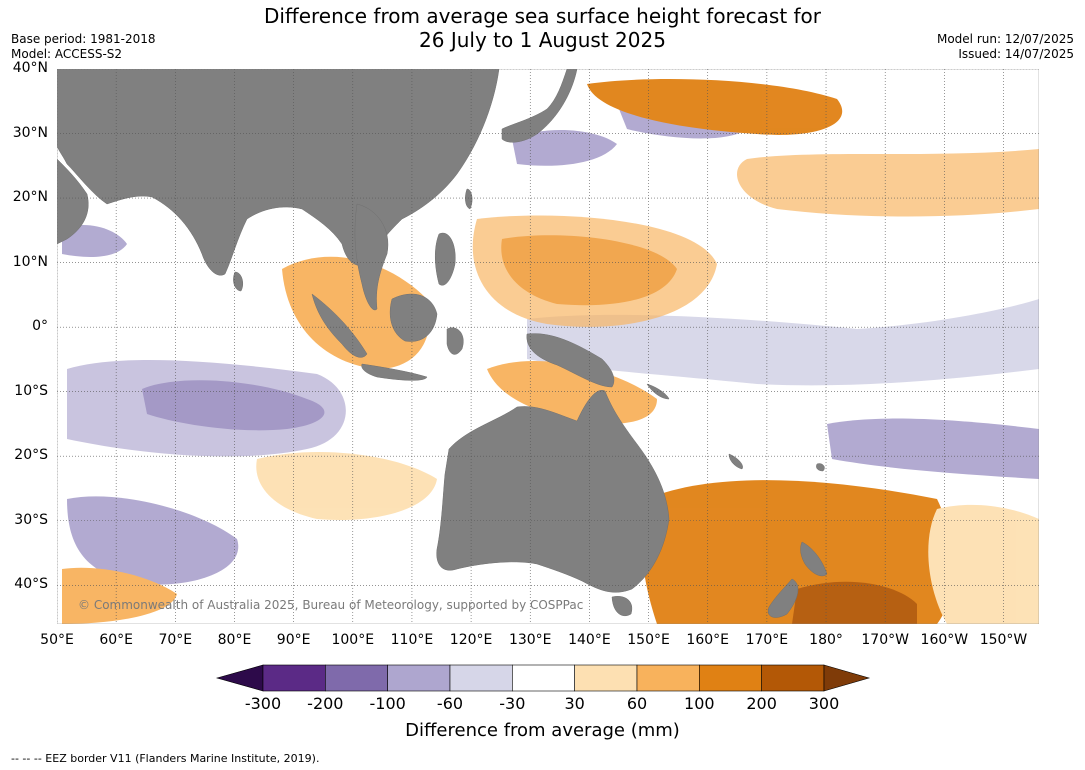 Image resolution: width=1085 pixels, height=770 pixels. Describe the element at coordinates (450, 703) in the screenshot. I see `colorbar-tick-label: -60` at that location.